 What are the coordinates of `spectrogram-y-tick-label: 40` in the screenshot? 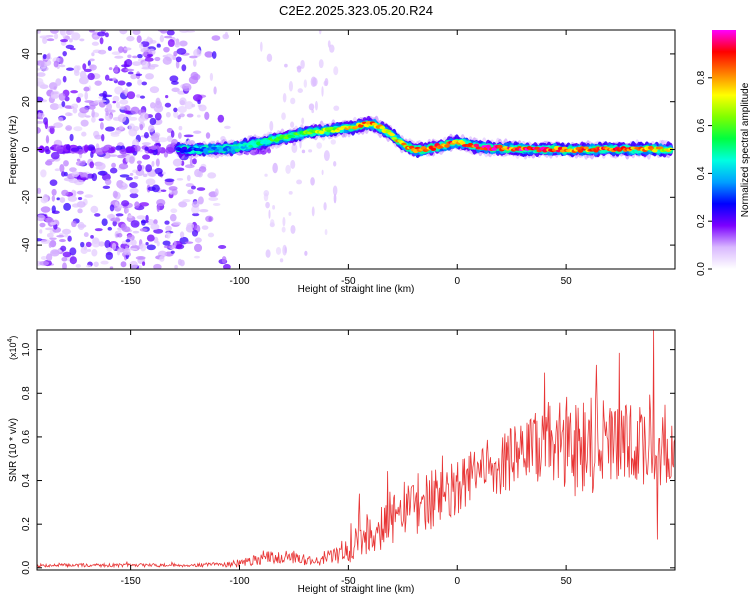 It's located at (26, 54).